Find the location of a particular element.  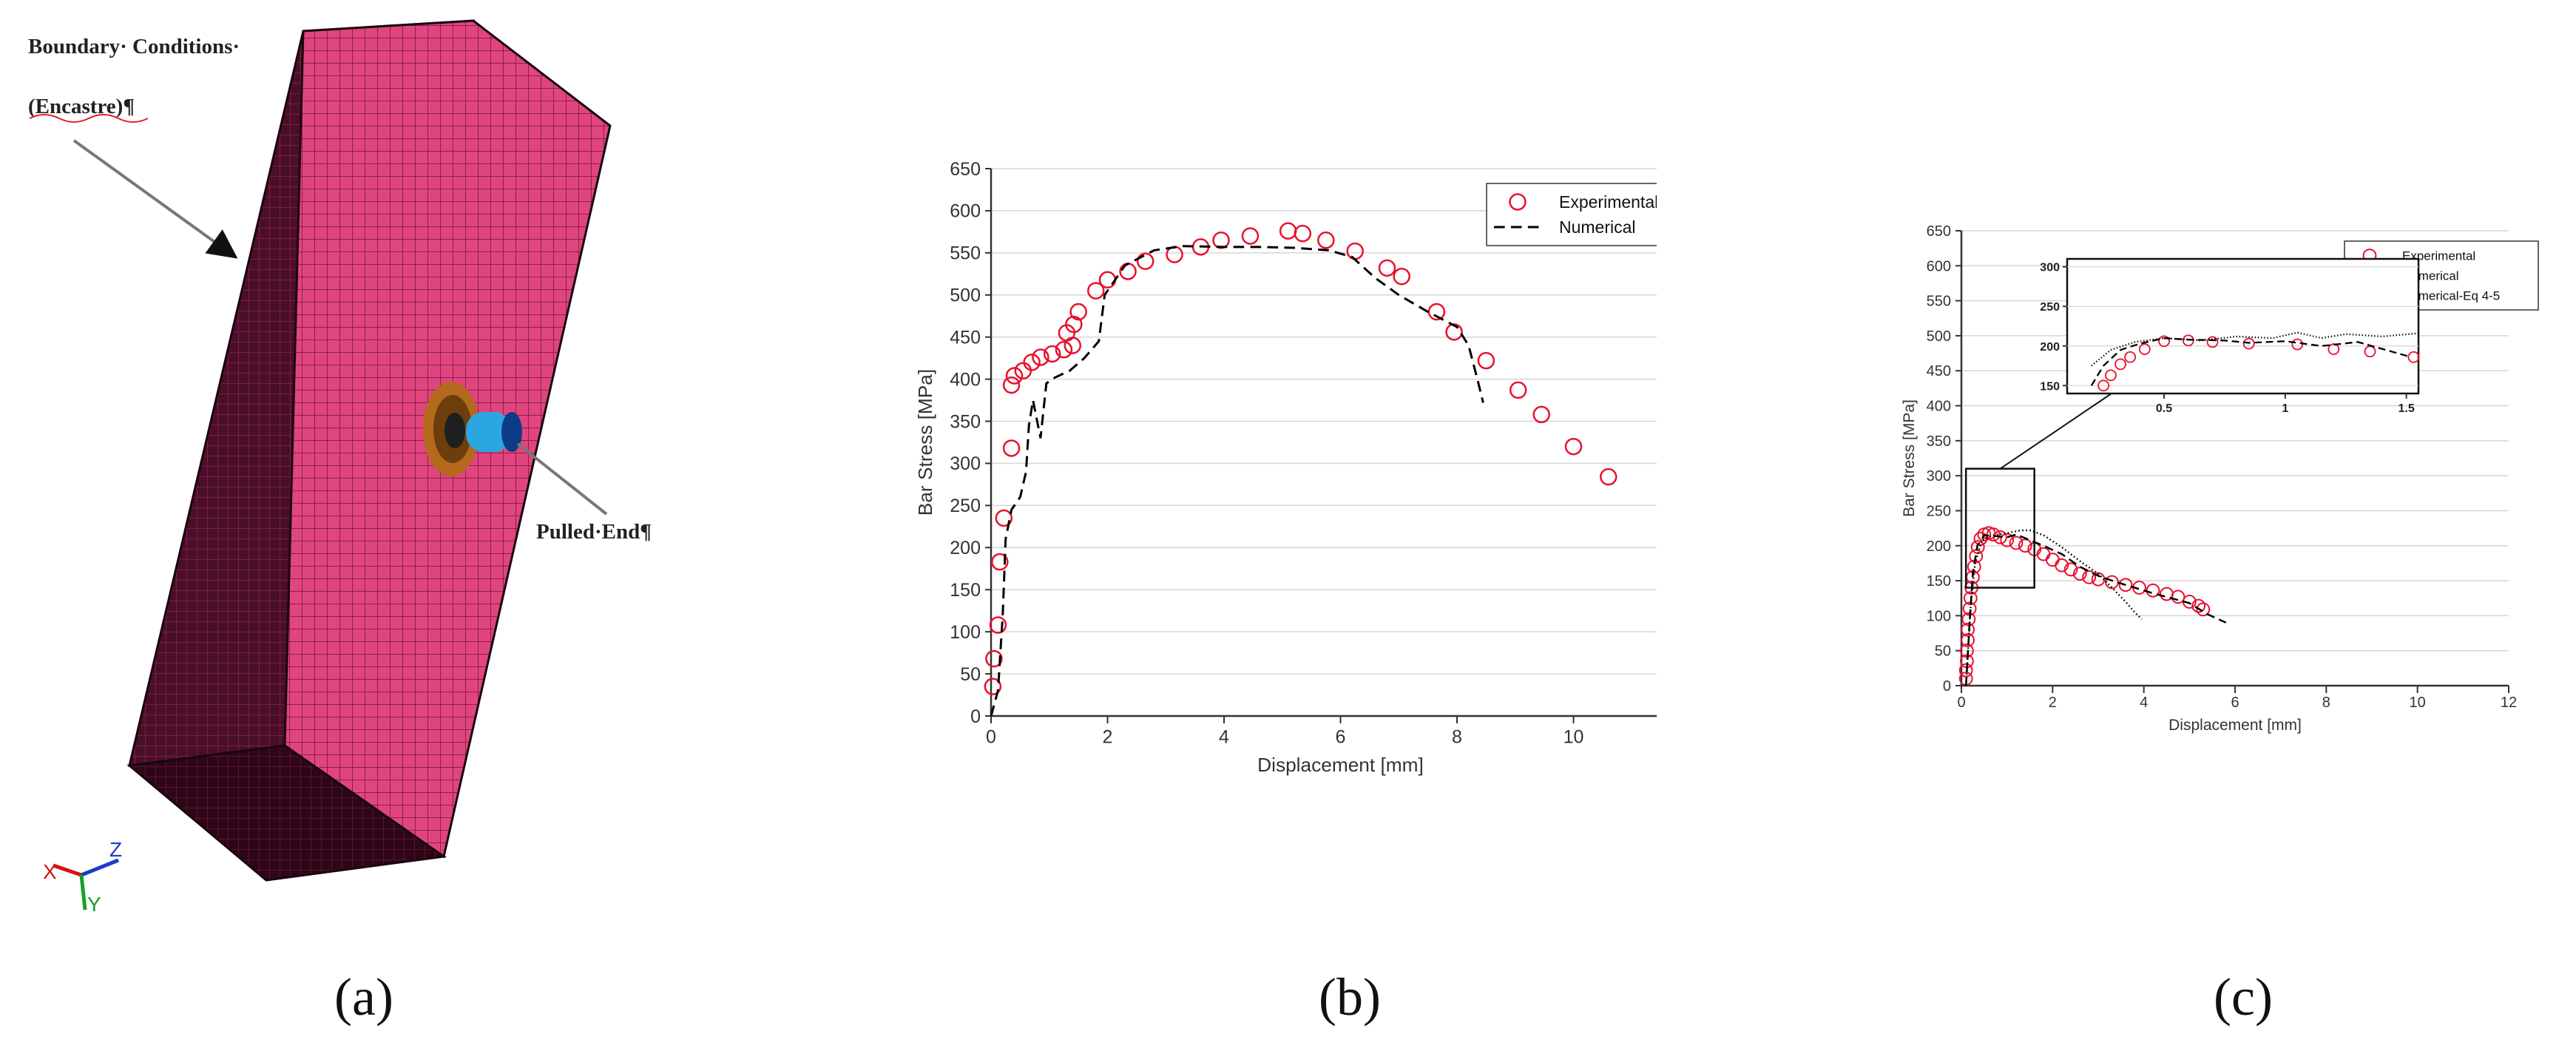

caption-c: (c) is located at coordinates (2243, 997).